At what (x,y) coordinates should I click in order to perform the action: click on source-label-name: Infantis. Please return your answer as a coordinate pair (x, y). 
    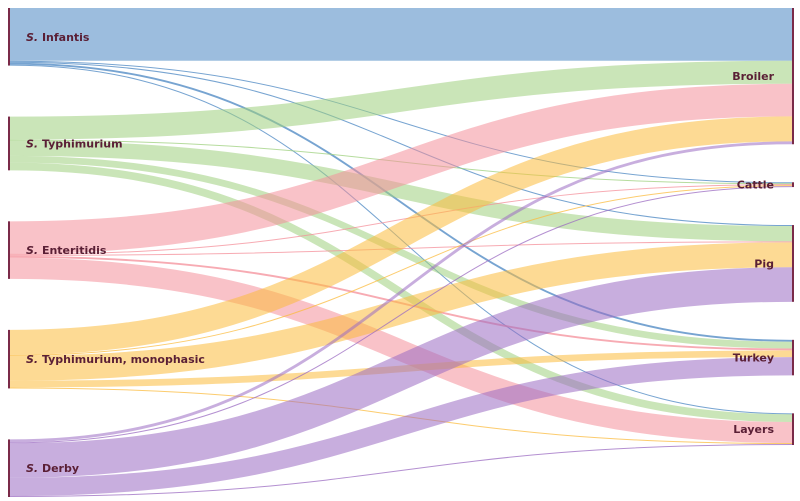
    Looking at the image, I should click on (64, 37).